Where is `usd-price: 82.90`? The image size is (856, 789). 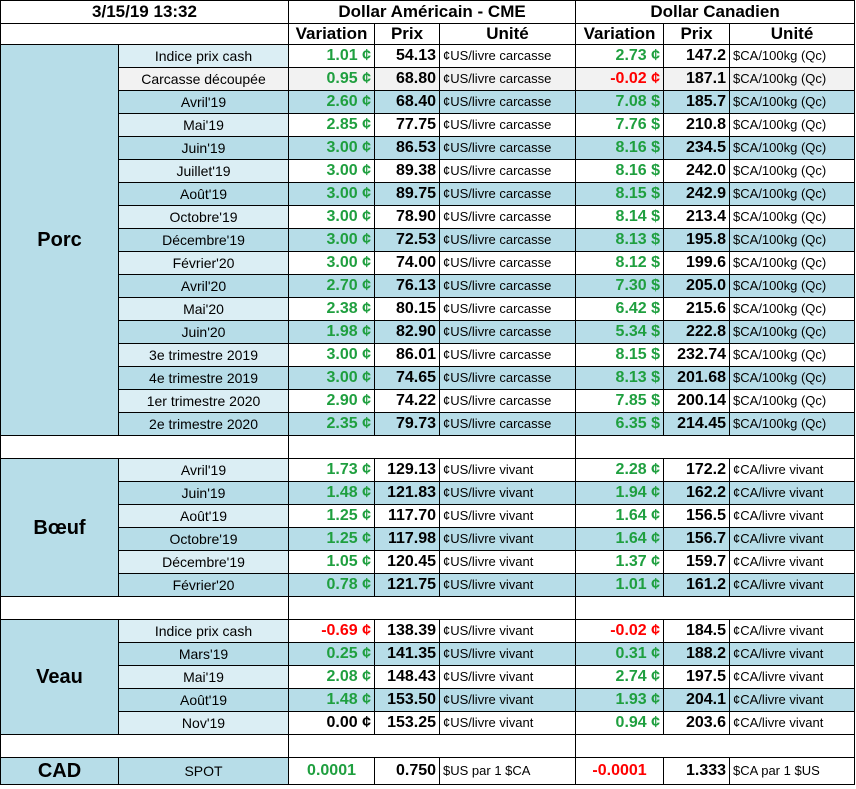
usd-price: 82.90 is located at coordinates (407, 332).